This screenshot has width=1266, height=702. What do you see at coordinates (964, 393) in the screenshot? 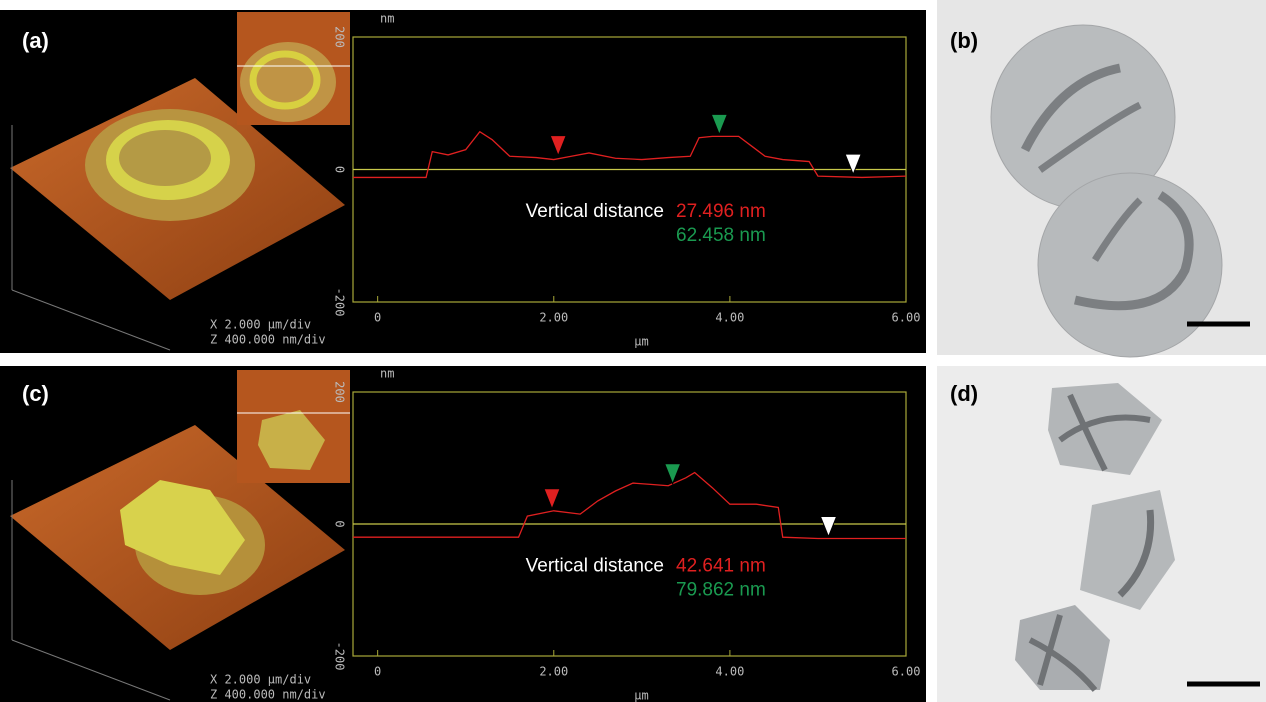
I see `panel-label: (d)` at bounding box center [964, 393].